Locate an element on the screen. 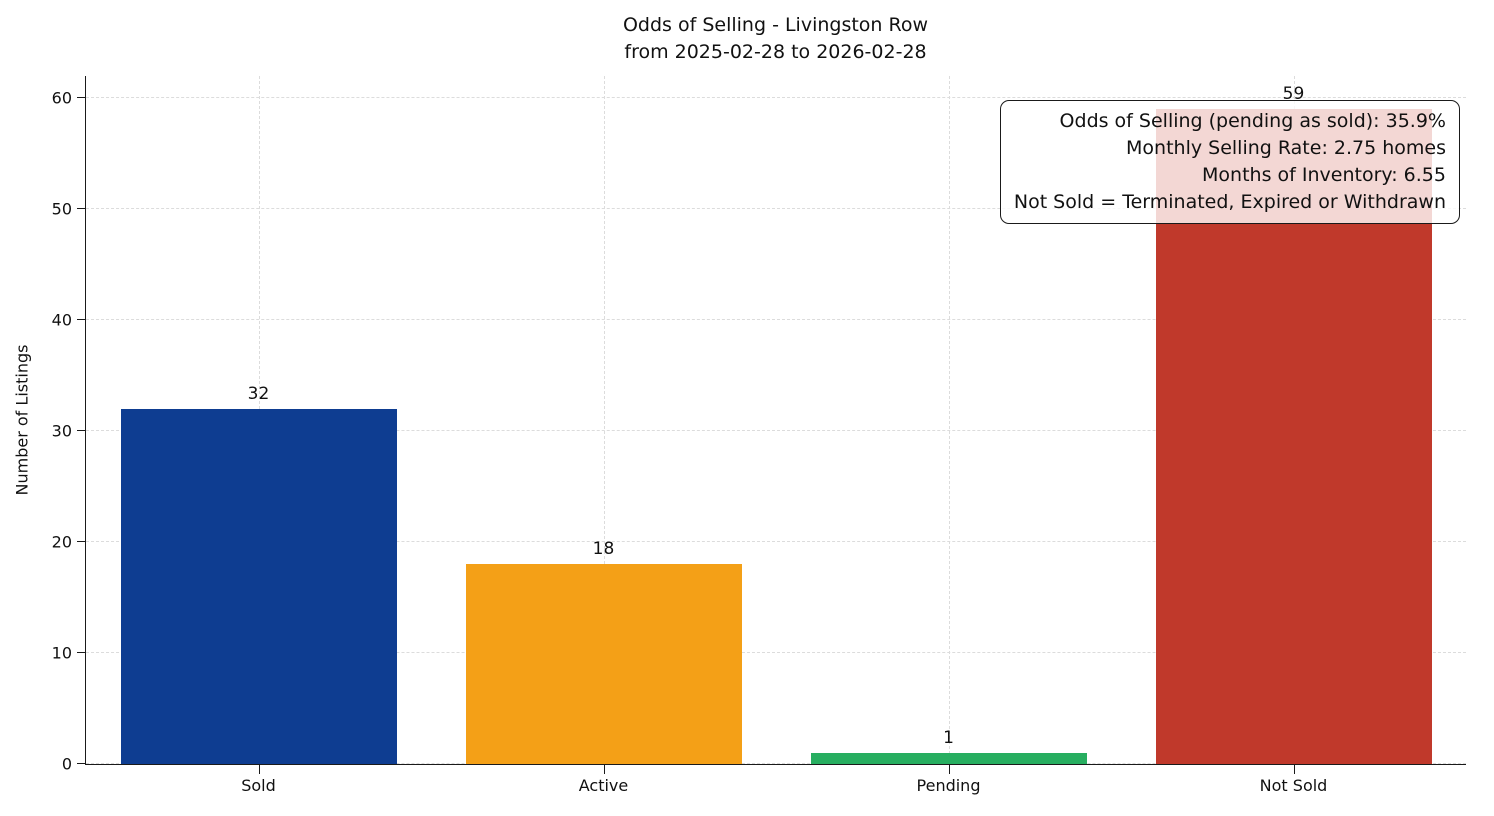  annotation-line: Monthly Selling Rate: 2.75 homes is located at coordinates (1286, 148).